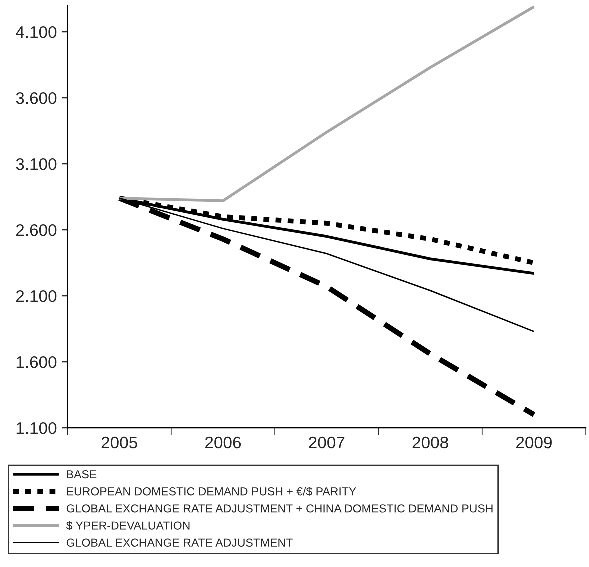 The width and height of the screenshot is (589, 567). Describe the element at coordinates (128, 526) in the screenshot. I see `legend-label: $ YPER-DEVALUATION` at that location.